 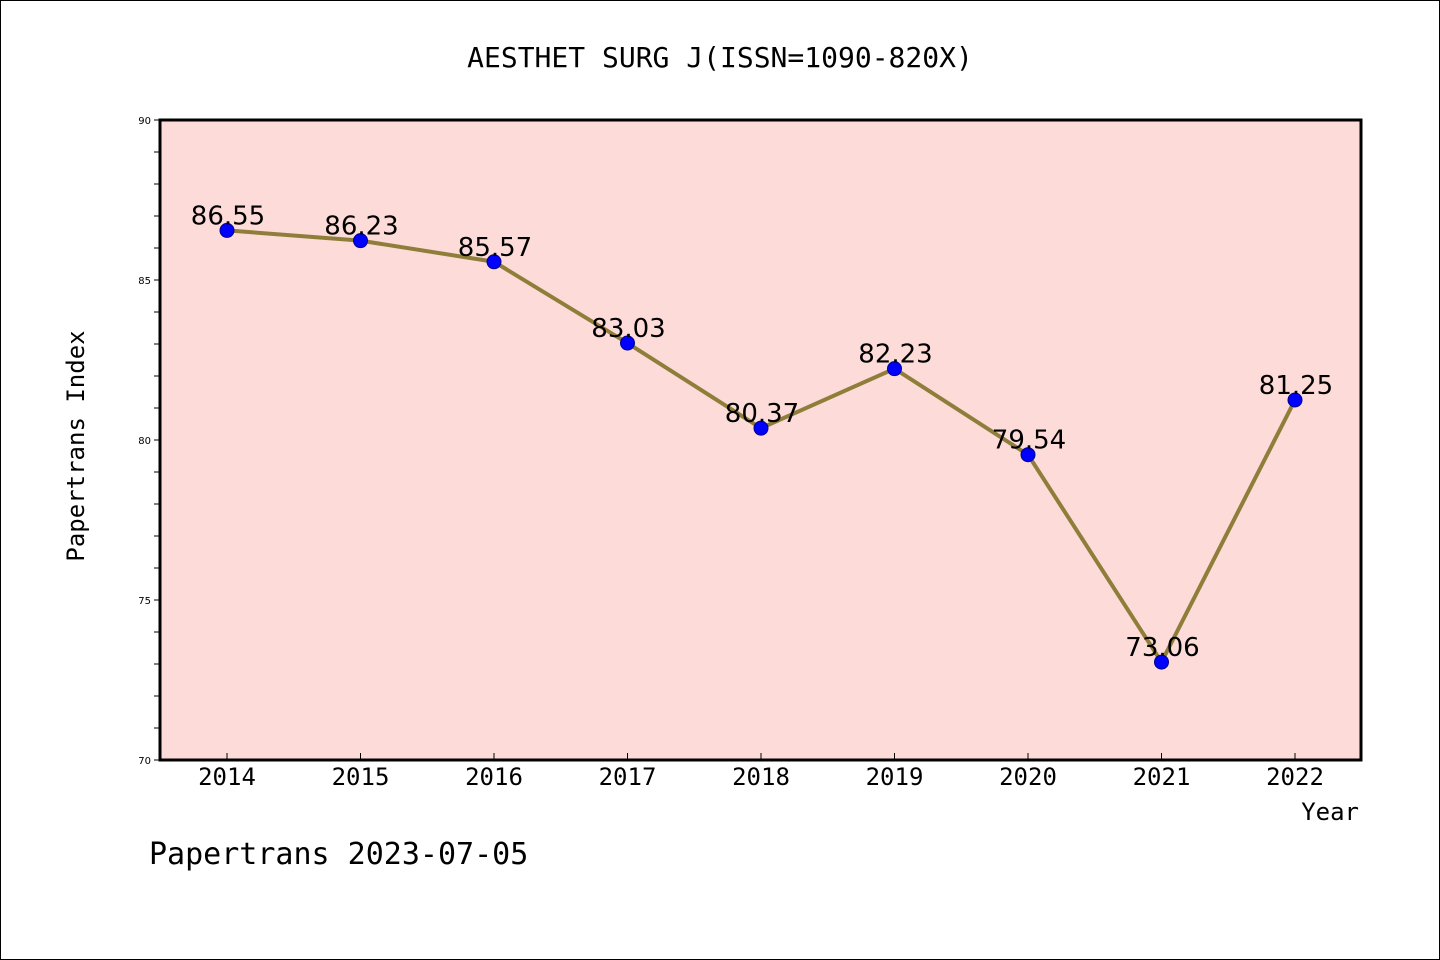 What do you see at coordinates (762, 414) in the screenshot?
I see `data-label: 80.37` at bounding box center [762, 414].